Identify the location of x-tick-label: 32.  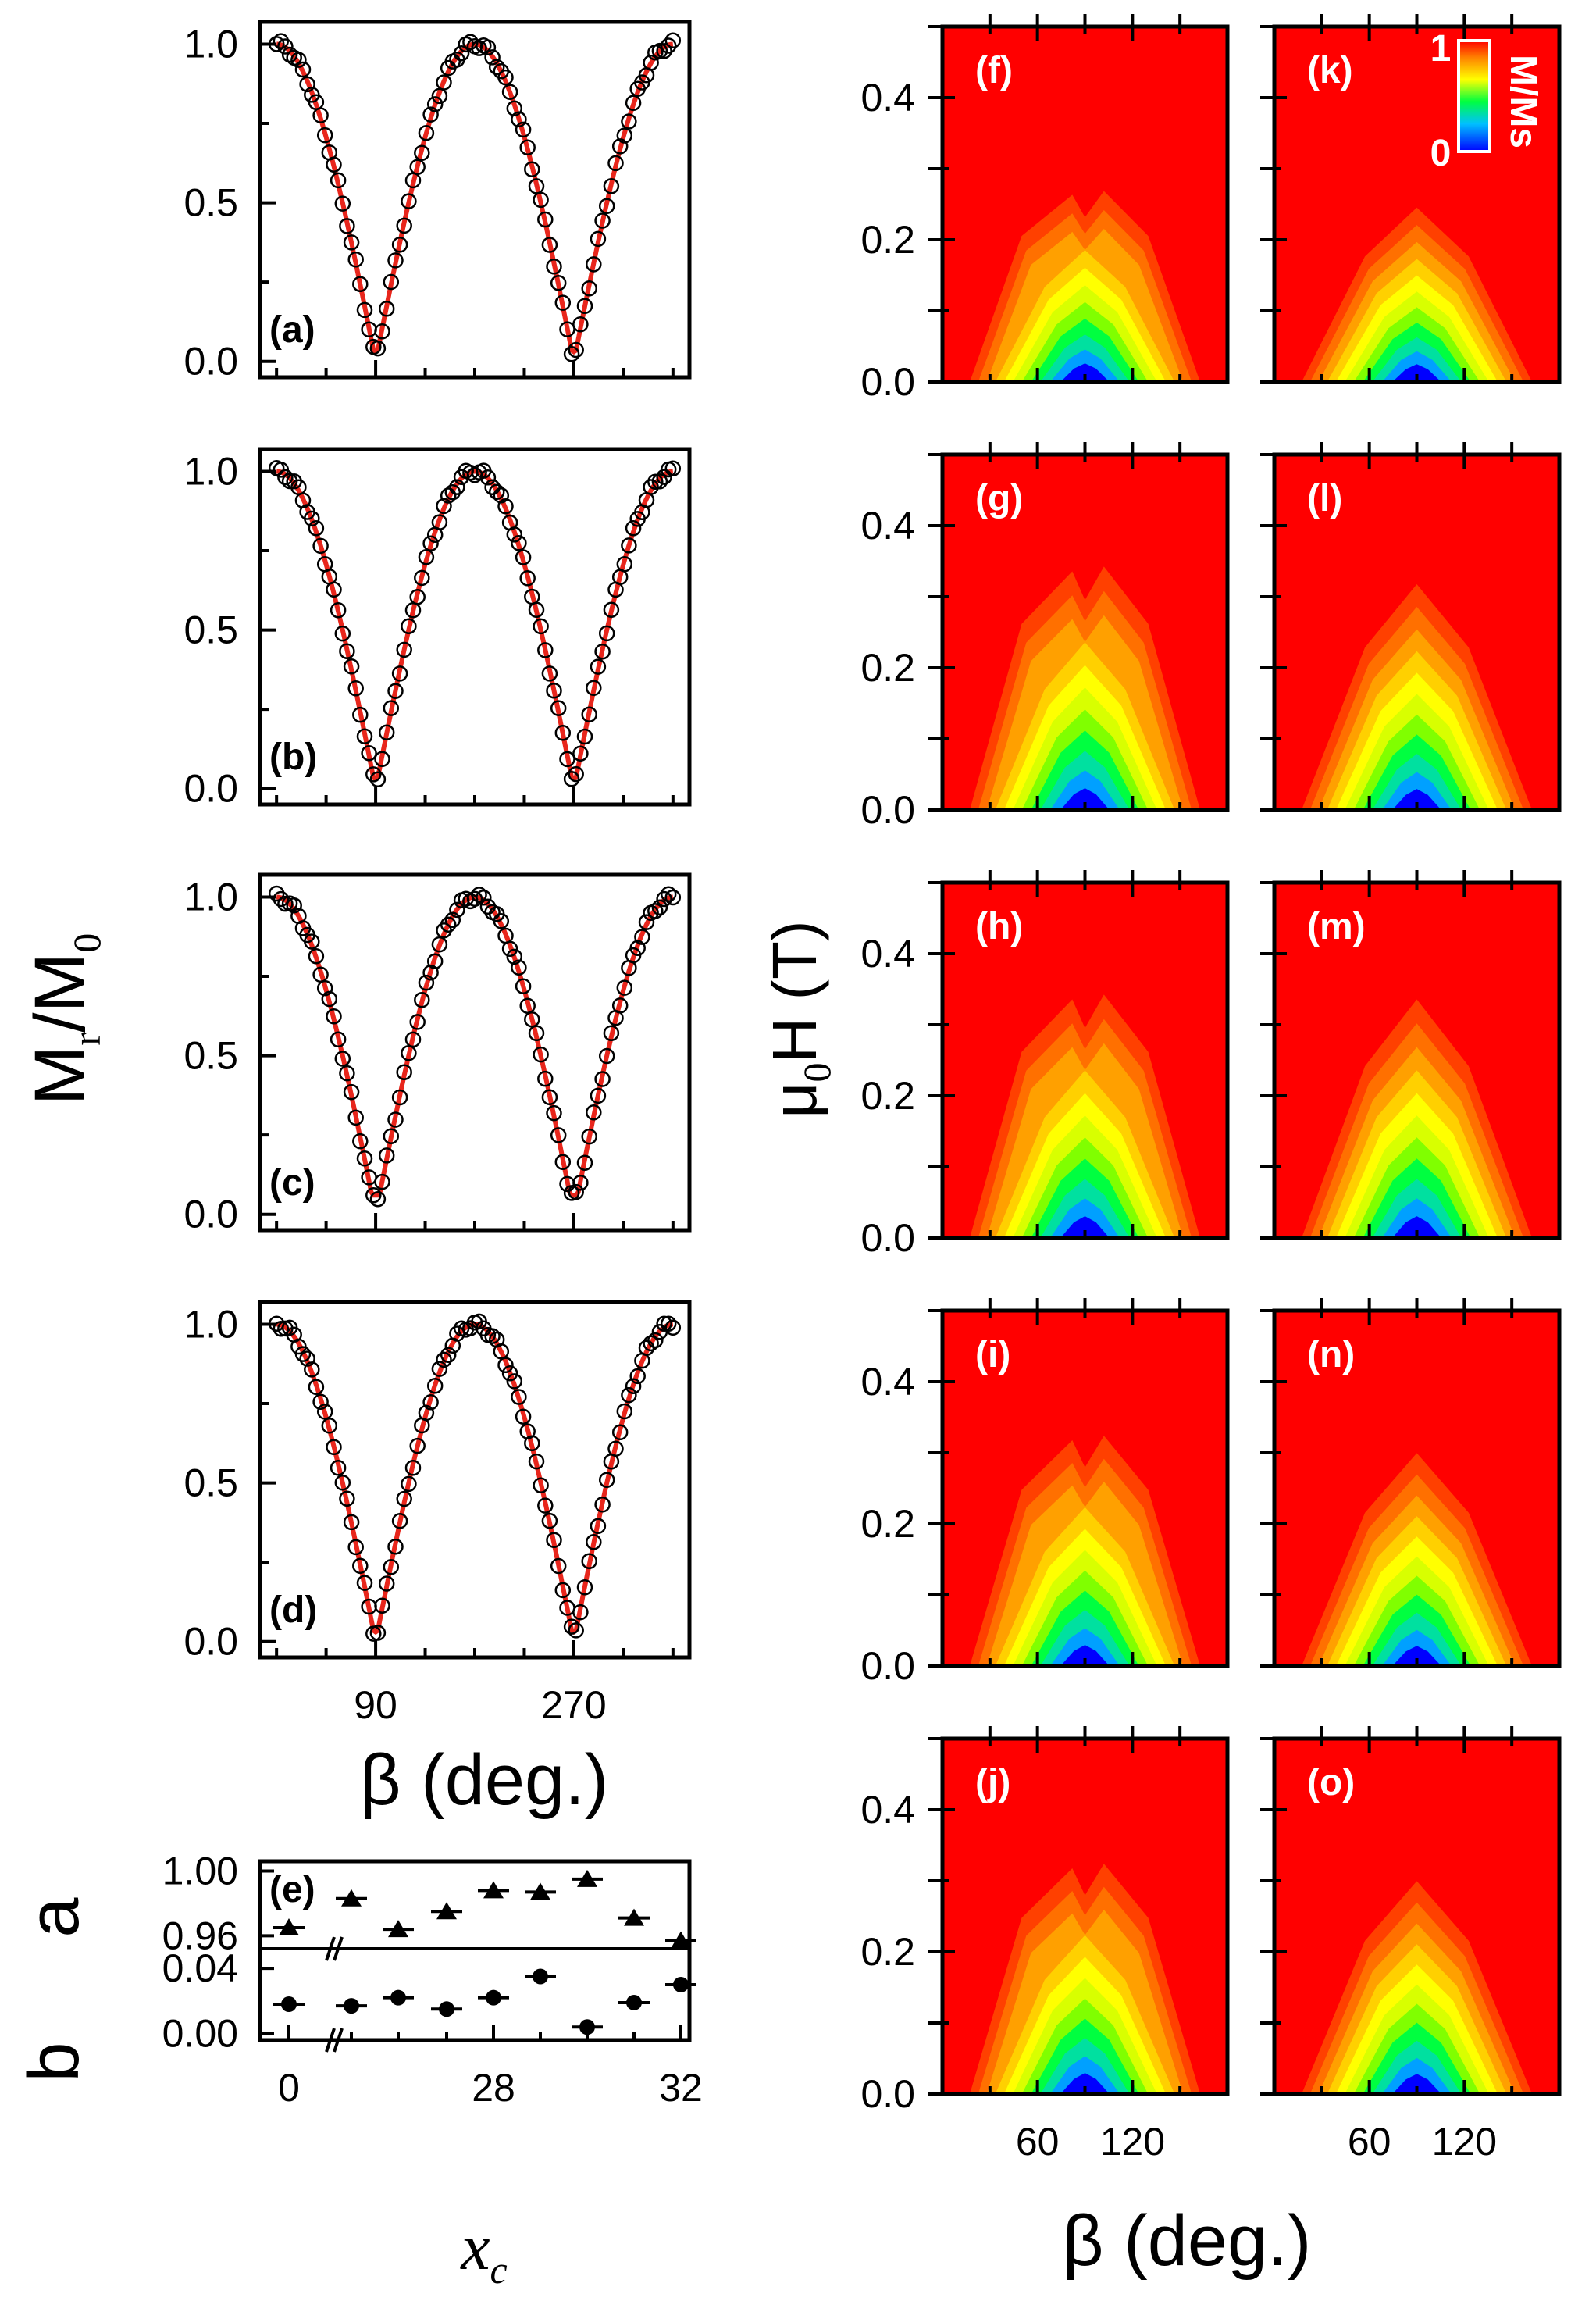
(681, 2088).